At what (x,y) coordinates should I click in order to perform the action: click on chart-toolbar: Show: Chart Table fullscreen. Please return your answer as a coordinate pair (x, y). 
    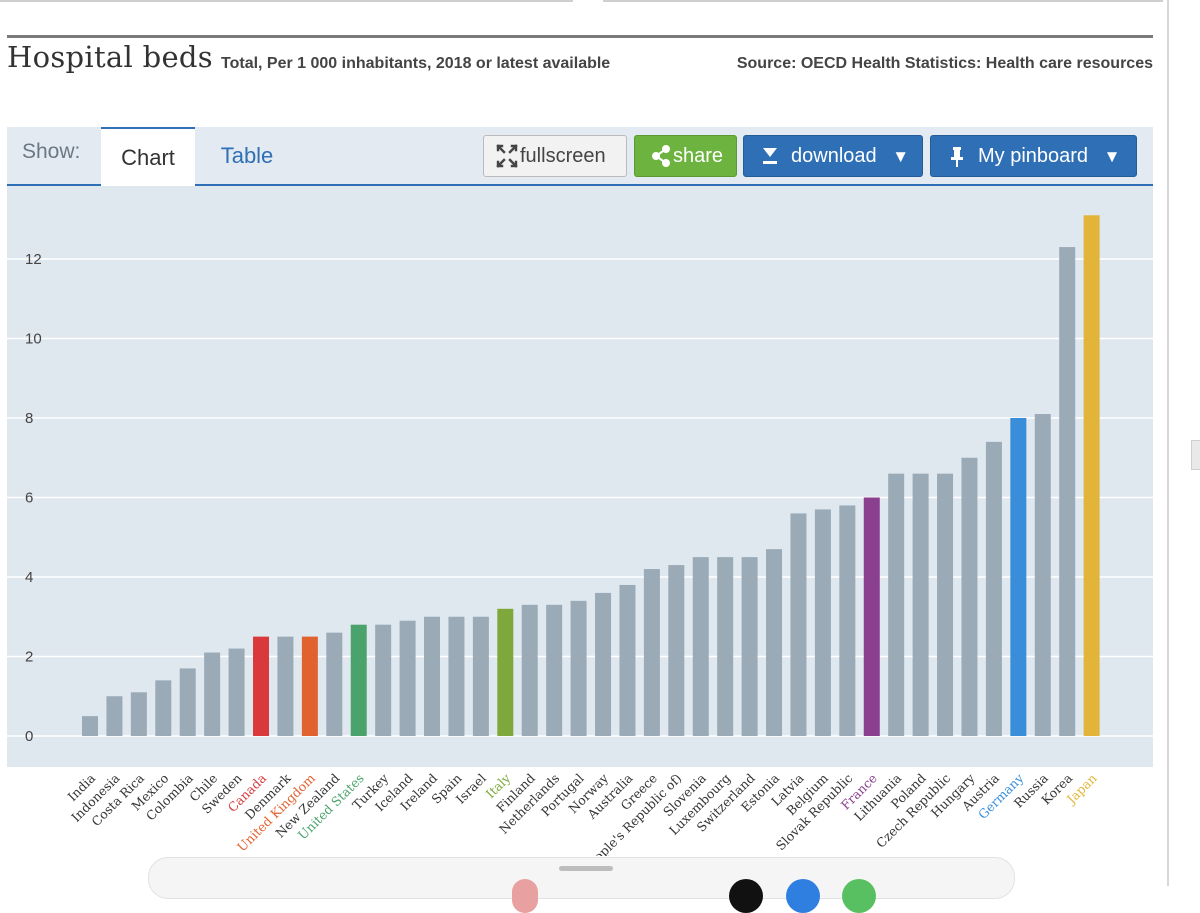
    Looking at the image, I should click on (580, 156).